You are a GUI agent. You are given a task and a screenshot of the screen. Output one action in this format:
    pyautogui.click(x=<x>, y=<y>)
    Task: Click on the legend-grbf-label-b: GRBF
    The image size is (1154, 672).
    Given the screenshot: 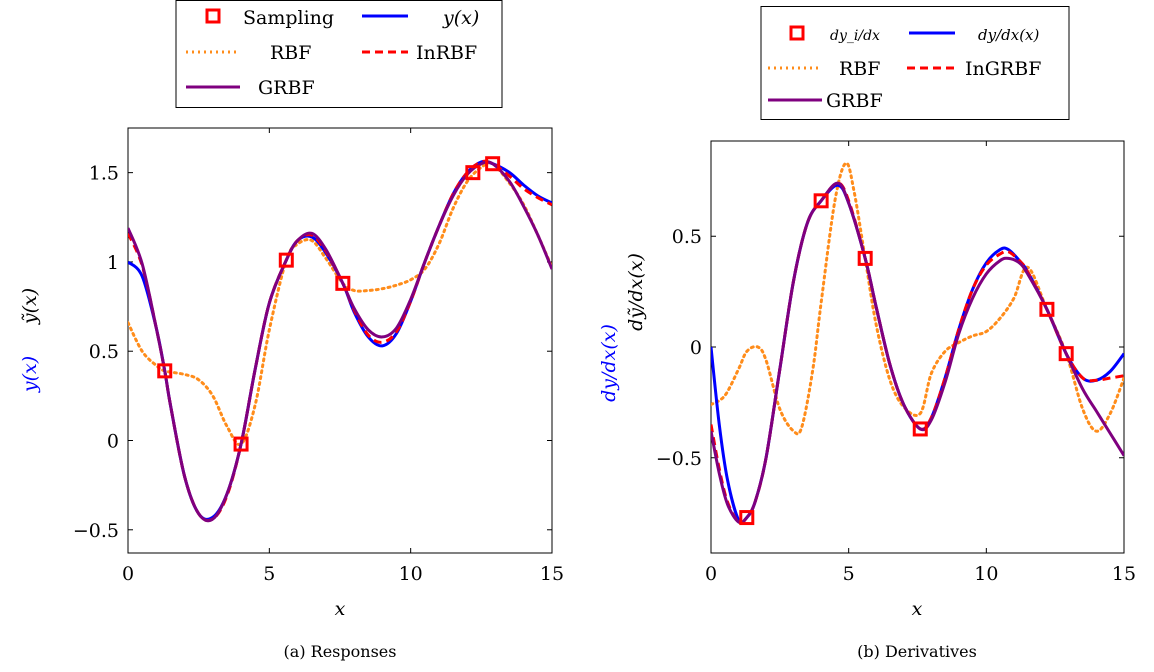 What is the action you would take?
    pyautogui.click(x=854, y=101)
    